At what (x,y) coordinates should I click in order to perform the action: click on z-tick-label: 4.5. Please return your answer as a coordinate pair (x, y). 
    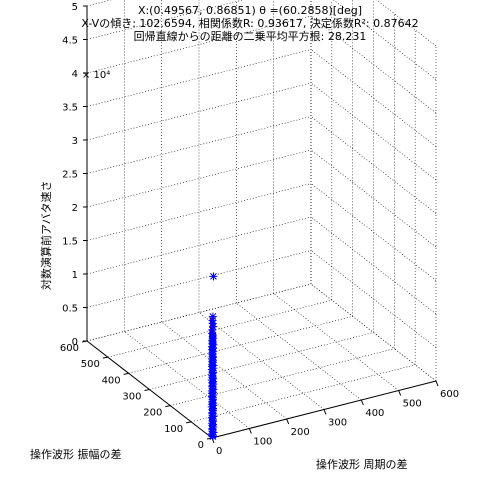
    Looking at the image, I should click on (70, 41).